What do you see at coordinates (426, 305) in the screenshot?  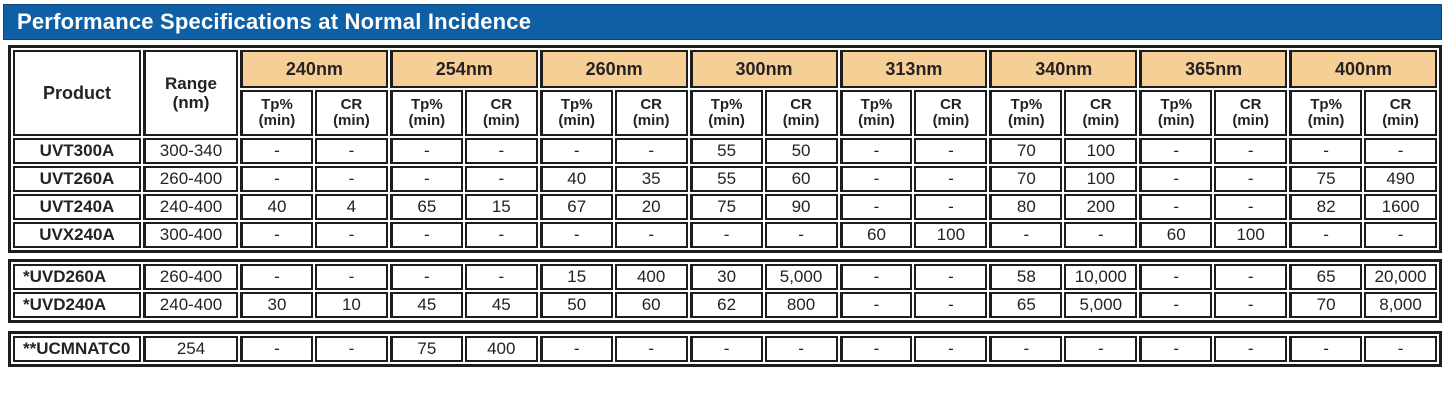 I see `value-cell: 45` at bounding box center [426, 305].